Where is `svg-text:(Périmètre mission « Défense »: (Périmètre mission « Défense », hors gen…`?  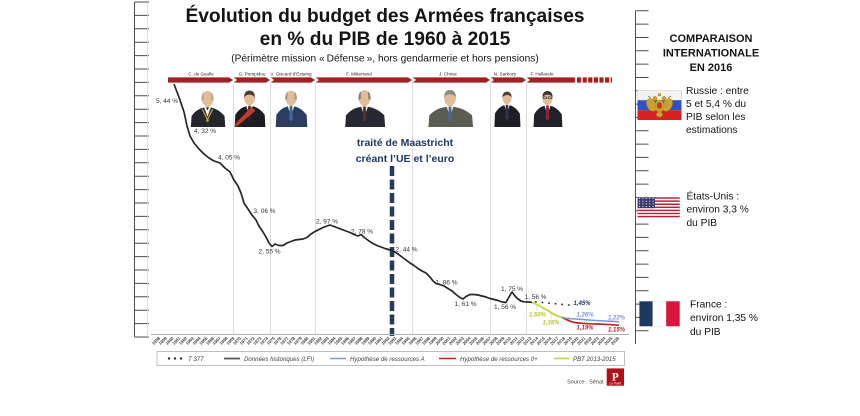
svg-text:(Périmètre mission « Défense »: (Périmètre mission « Défense », hors gen… is located at coordinates (385, 59).